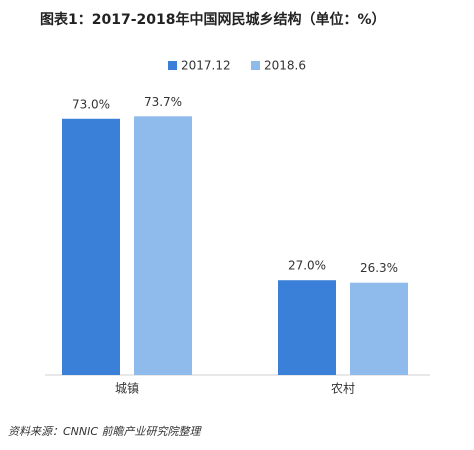 This screenshot has height=450, width=474. Describe the element at coordinates (206, 66) in the screenshot. I see `legend-label: 2017.12` at that location.